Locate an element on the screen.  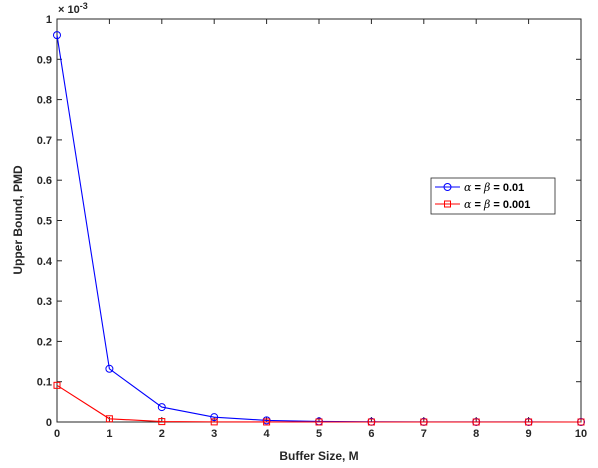
legend-entry-series-2: α = β = 0.001 is located at coordinates (482, 204).